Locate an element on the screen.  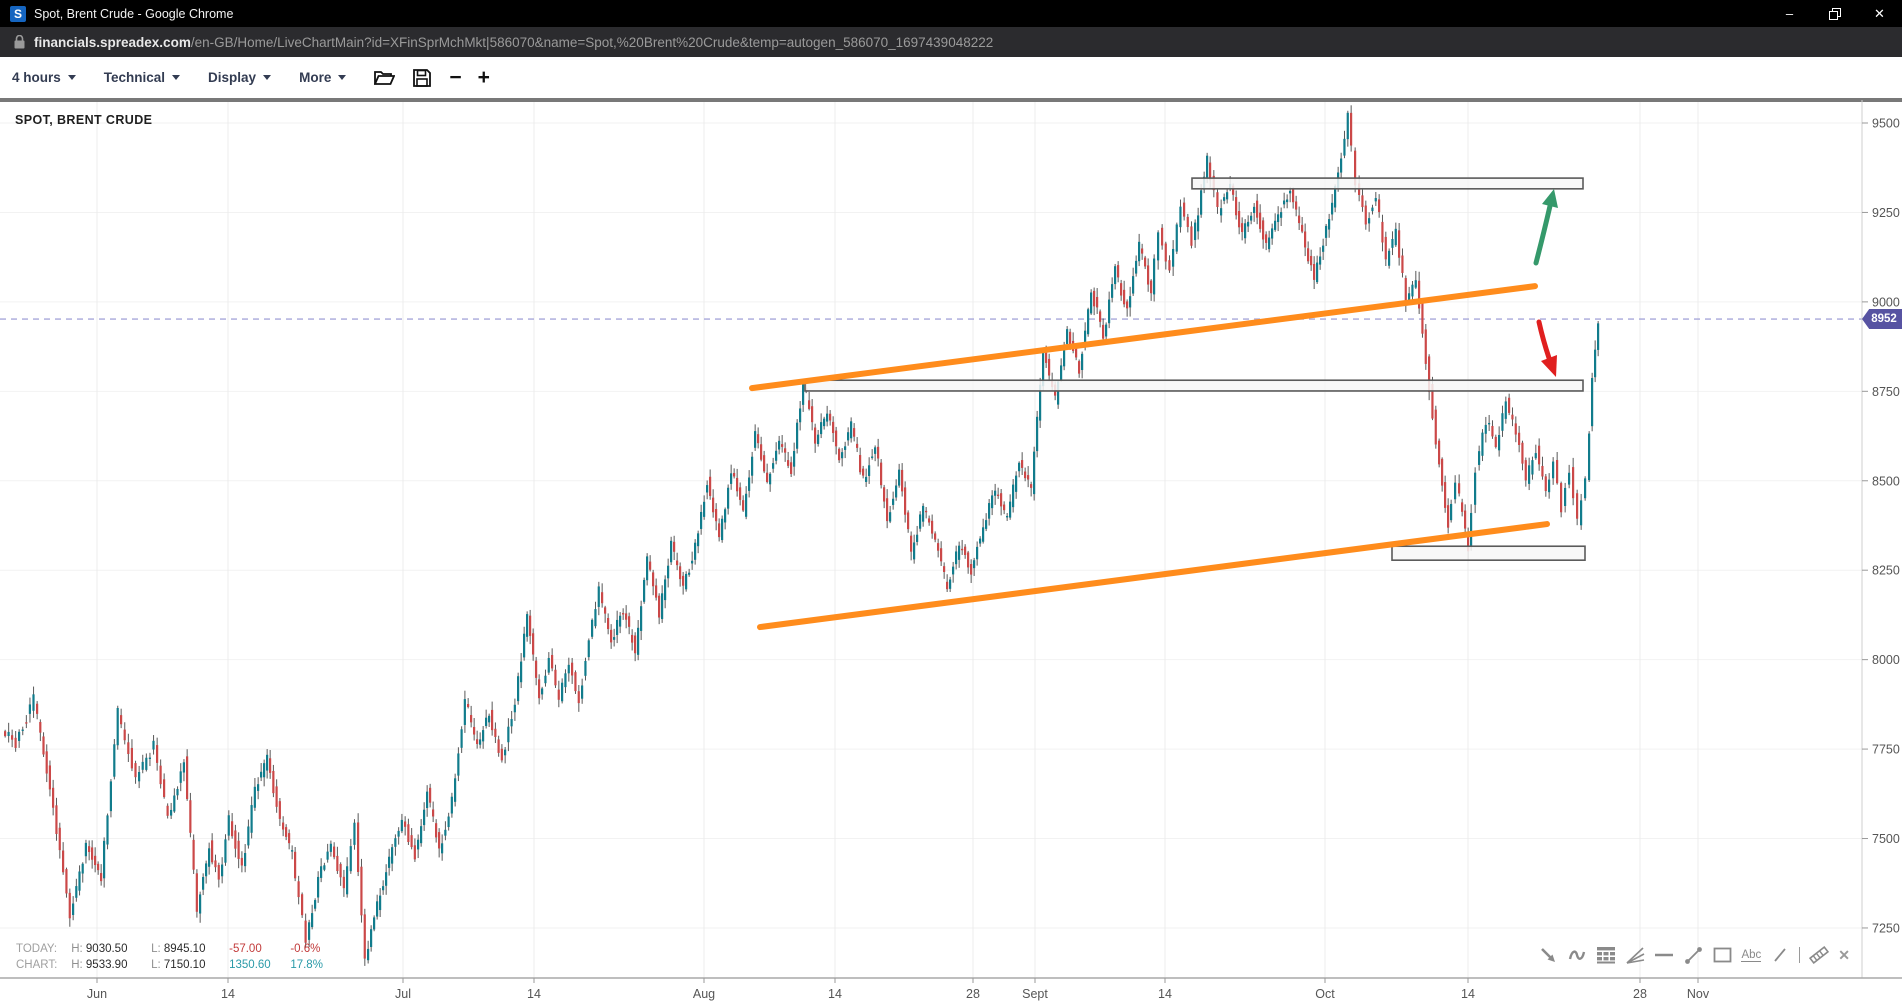
open-chart-button is located at coordinates (385, 77).